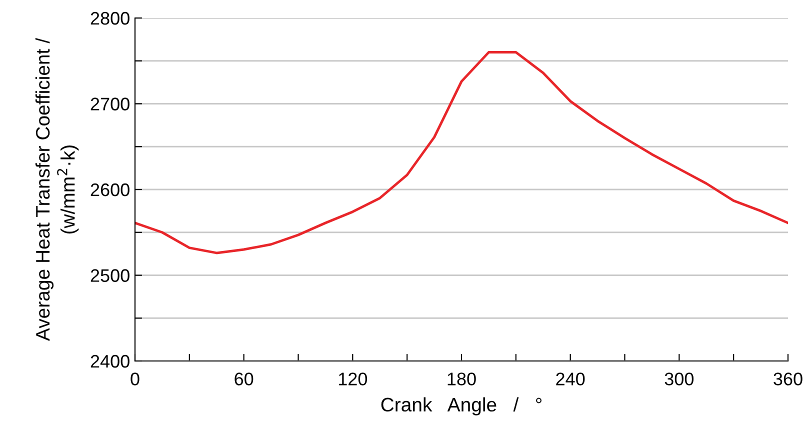 This screenshot has width=806, height=441. What do you see at coordinates (570, 379) in the screenshot?
I see `x-tick-label: 240` at bounding box center [570, 379].